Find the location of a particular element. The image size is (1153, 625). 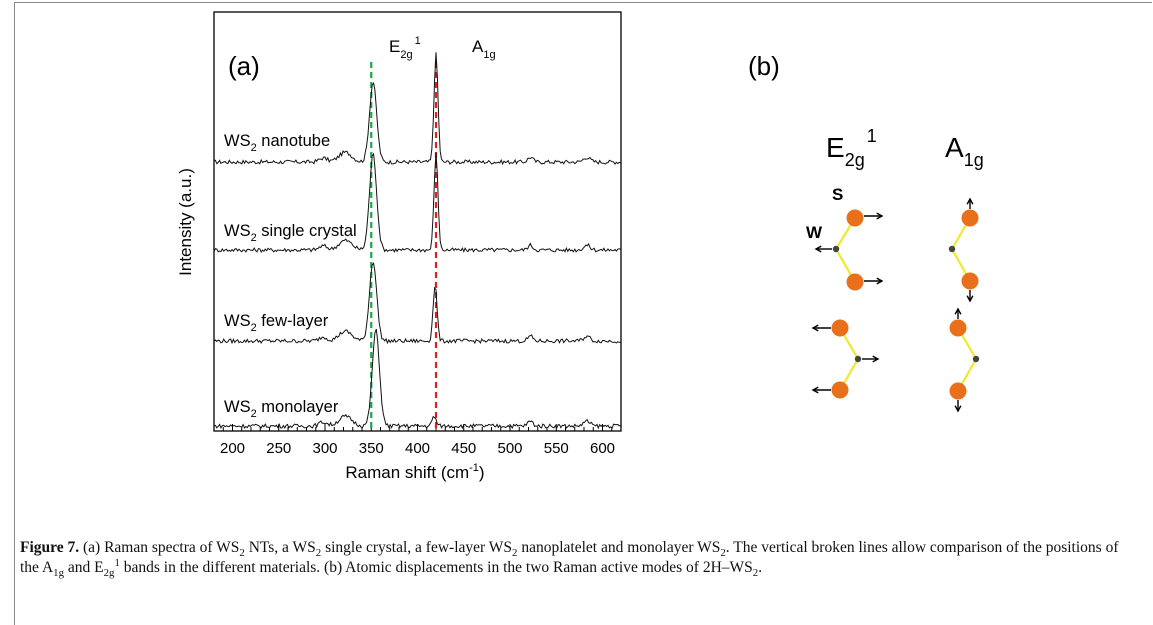

sulfur-atom-label: S is located at coordinates (837, 194).